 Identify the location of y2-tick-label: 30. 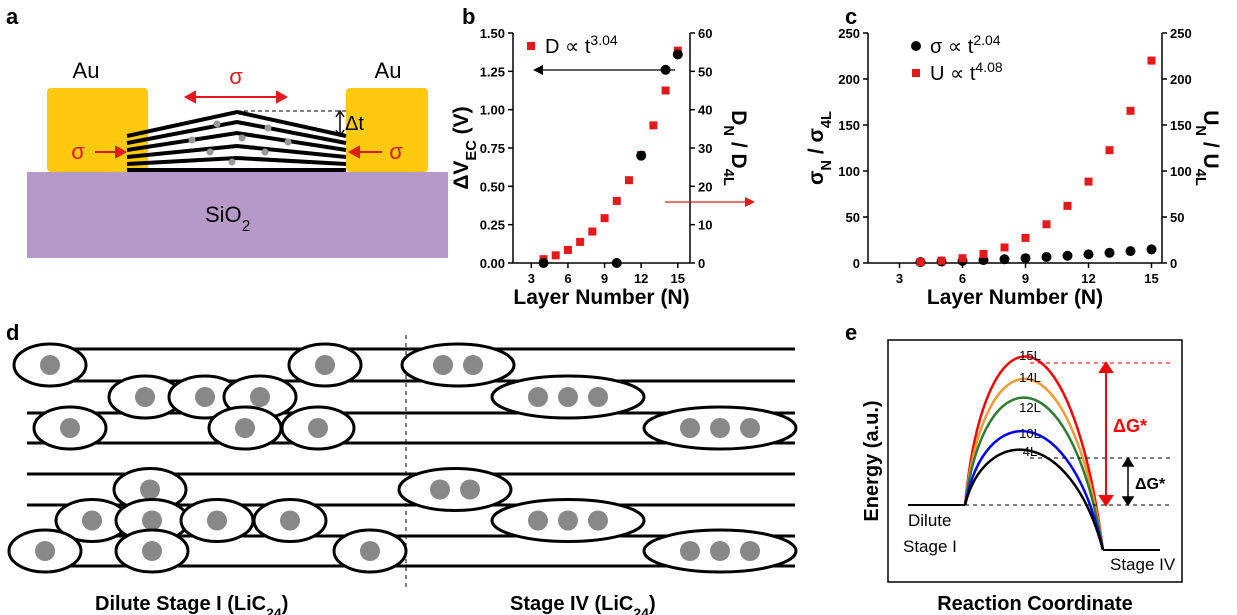
(705, 148).